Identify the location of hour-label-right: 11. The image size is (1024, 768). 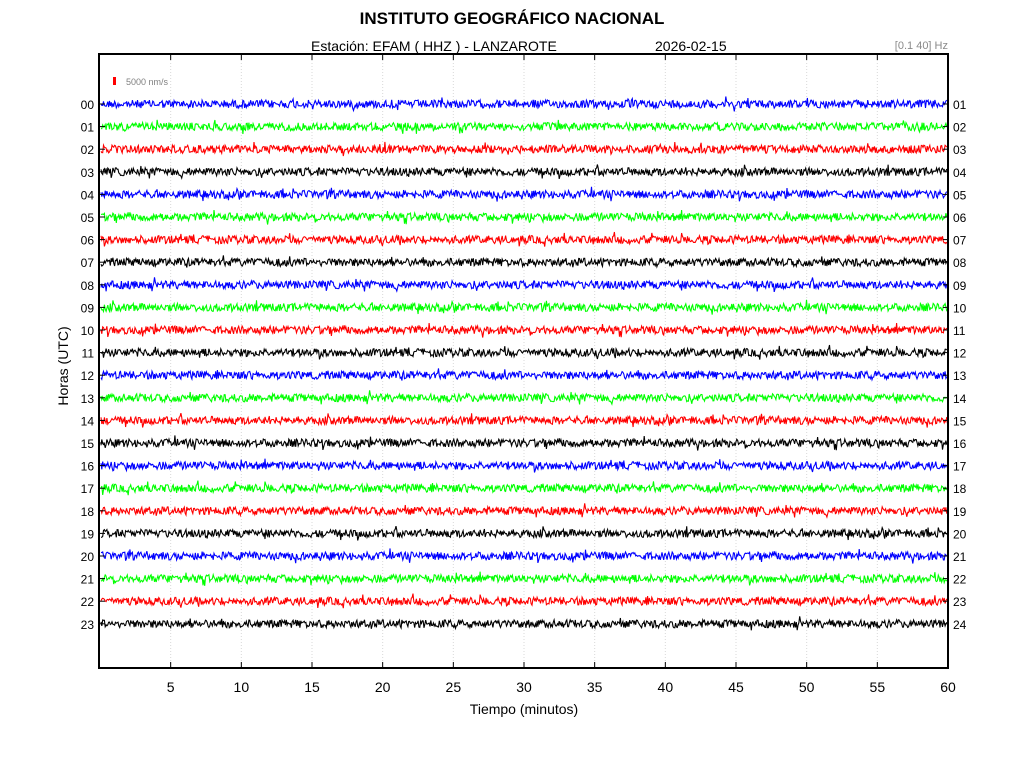
(959, 331).